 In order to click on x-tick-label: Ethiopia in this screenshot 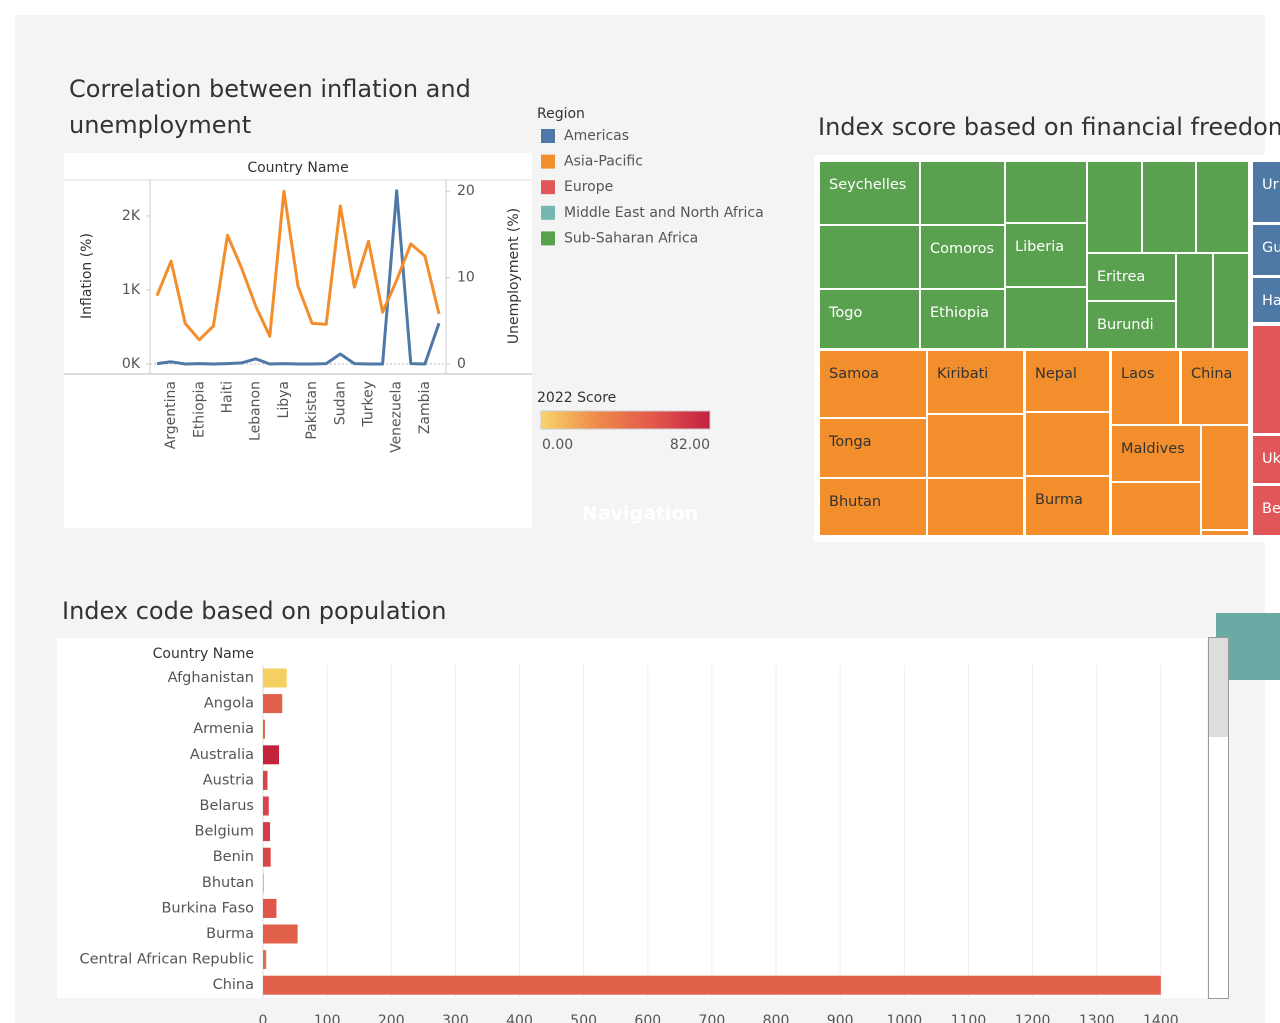, I will do `click(199, 409)`.